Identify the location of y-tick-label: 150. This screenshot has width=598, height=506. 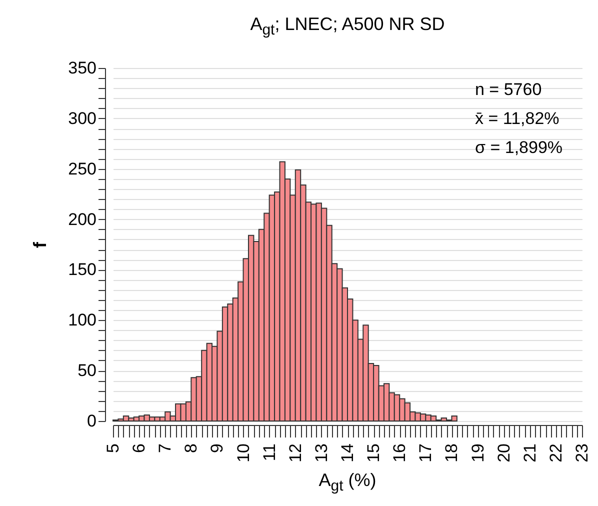
(82, 270).